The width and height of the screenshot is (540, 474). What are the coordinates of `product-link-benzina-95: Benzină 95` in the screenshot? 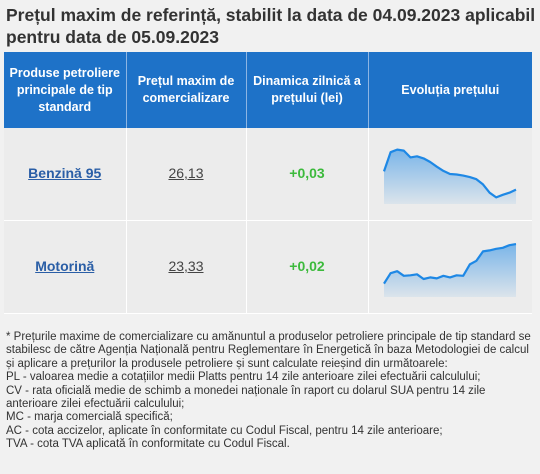 It's located at (65, 173).